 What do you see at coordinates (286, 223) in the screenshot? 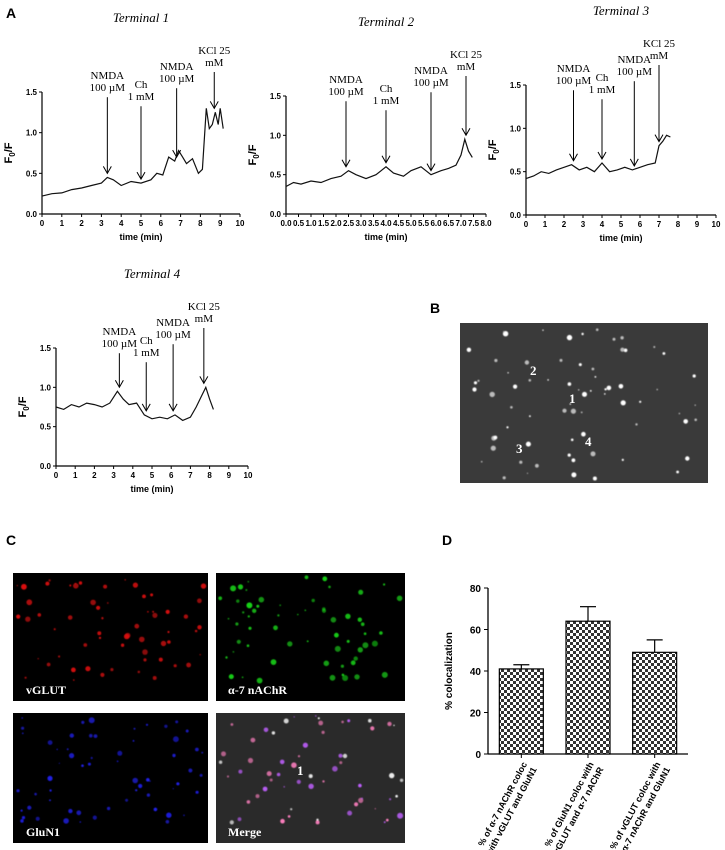
I see `x-tick-label: 0.0` at bounding box center [286, 223].